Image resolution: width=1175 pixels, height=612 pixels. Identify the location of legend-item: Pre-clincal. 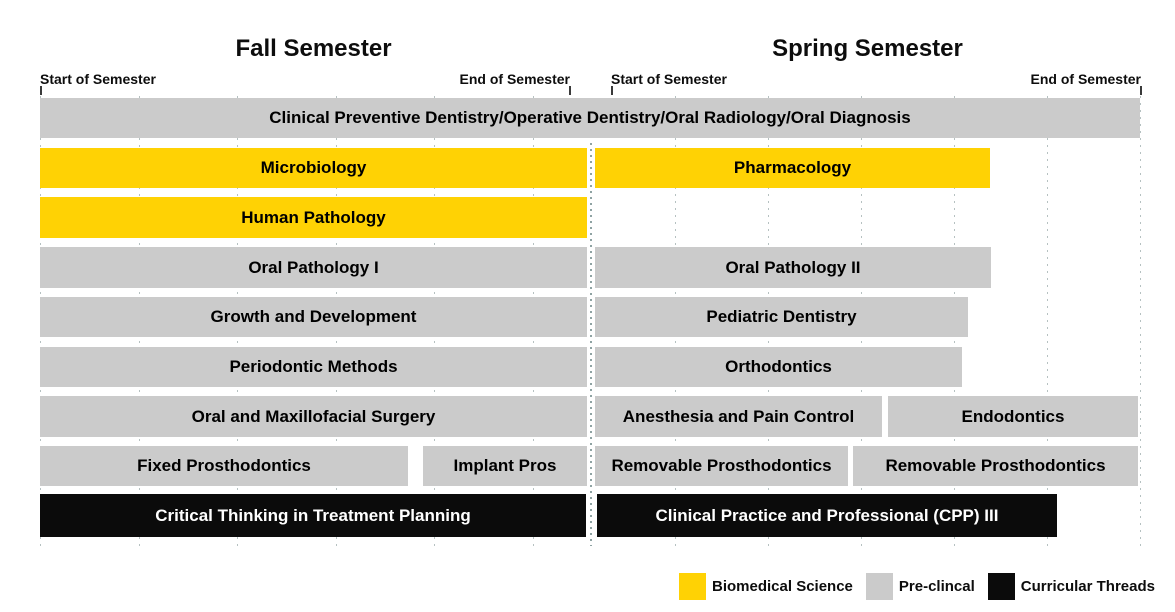
(920, 586).